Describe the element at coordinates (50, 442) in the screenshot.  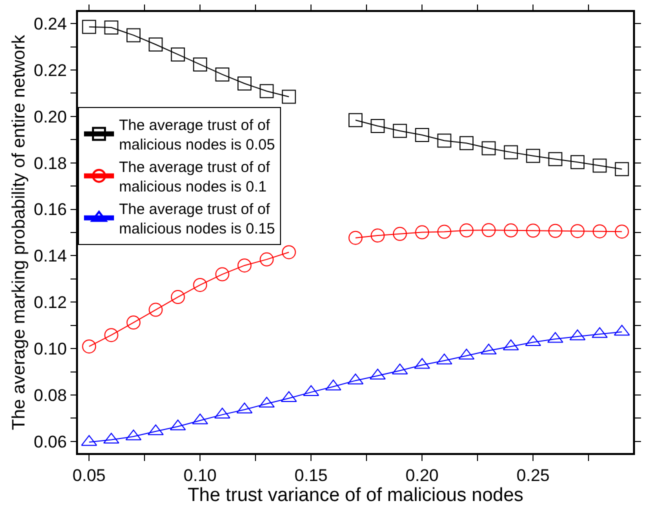
I see `y-tick-label: 0.06` at that location.